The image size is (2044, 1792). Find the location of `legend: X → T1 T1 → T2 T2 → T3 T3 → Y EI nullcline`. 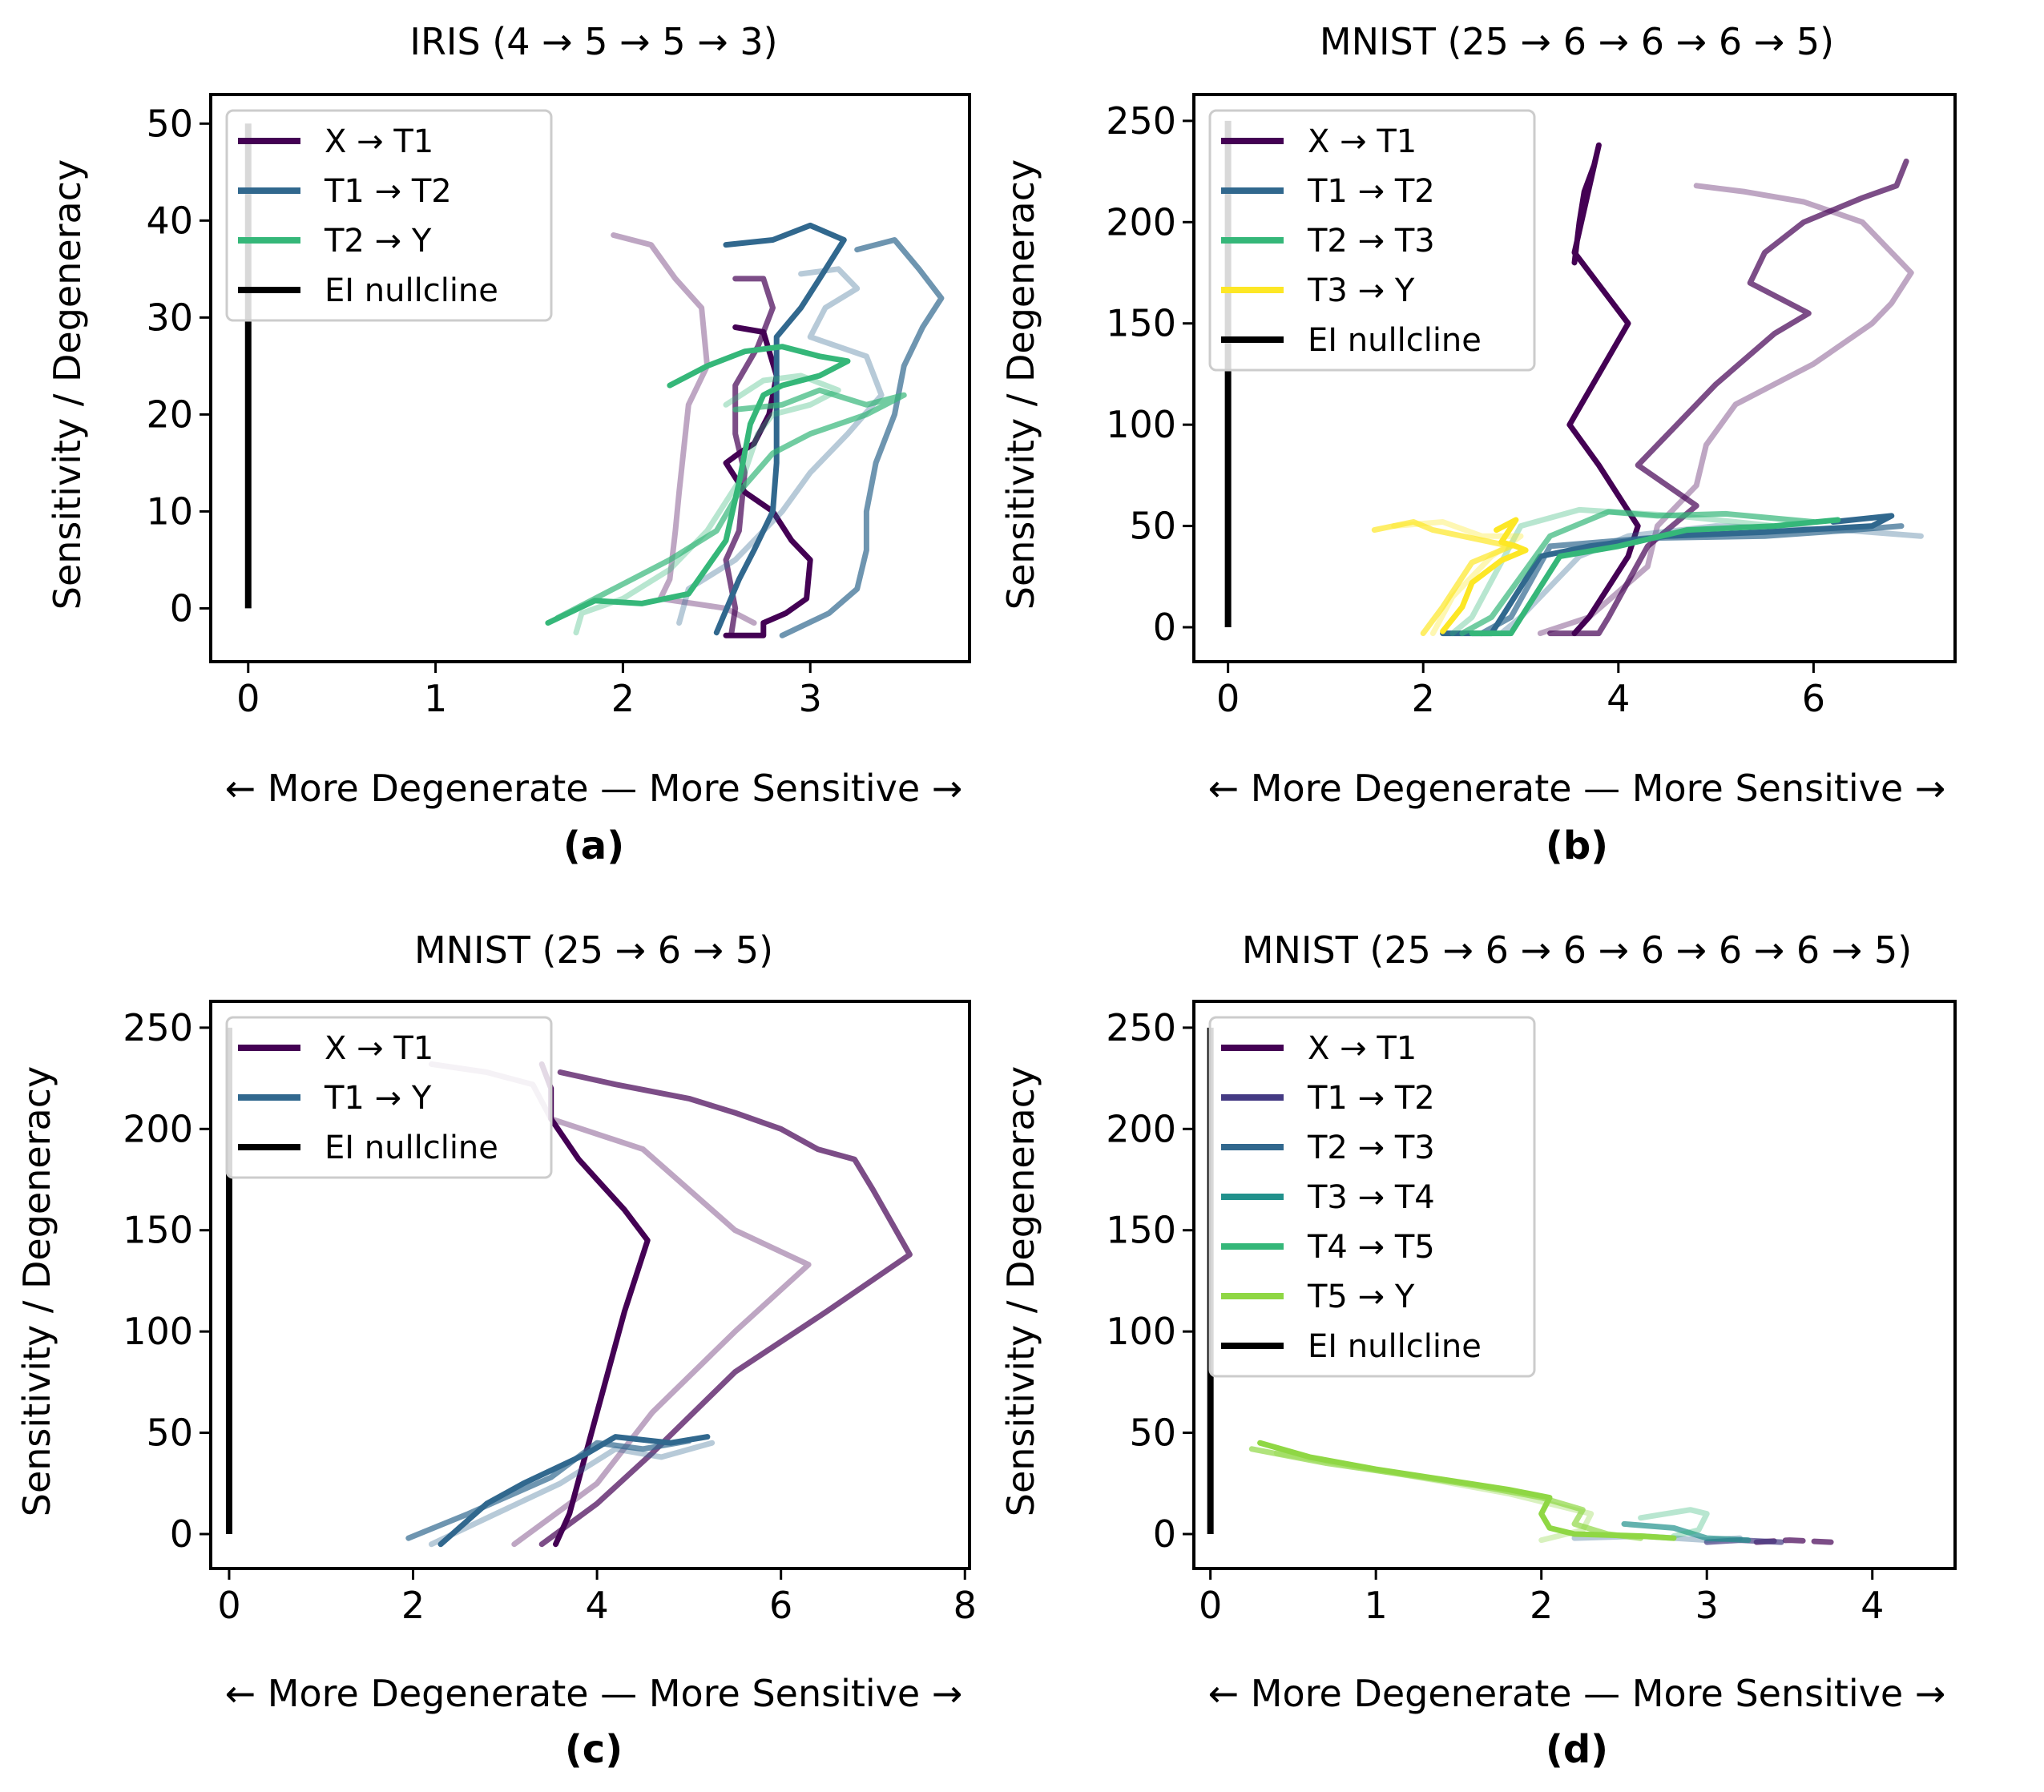

legend: X → T1 T1 → T2 T2 → T3 T3 → Y EI nullcline is located at coordinates (1372, 240).